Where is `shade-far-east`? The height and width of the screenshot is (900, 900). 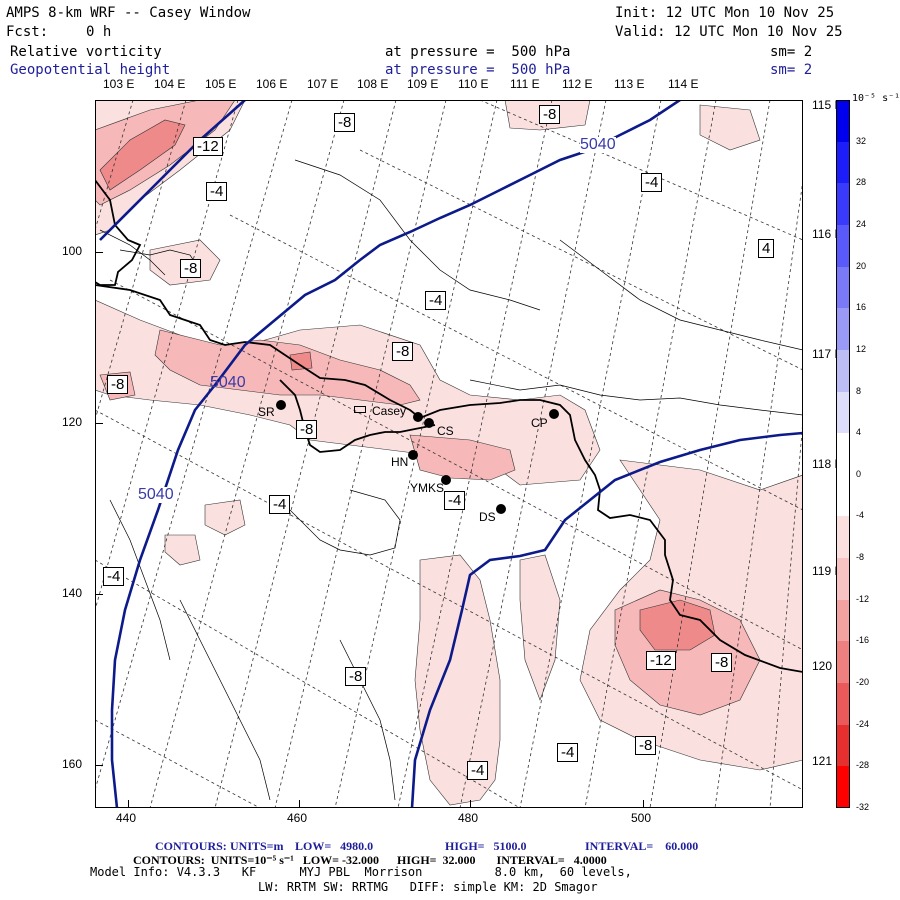
shade-far-east is located at coordinates (730, 127).